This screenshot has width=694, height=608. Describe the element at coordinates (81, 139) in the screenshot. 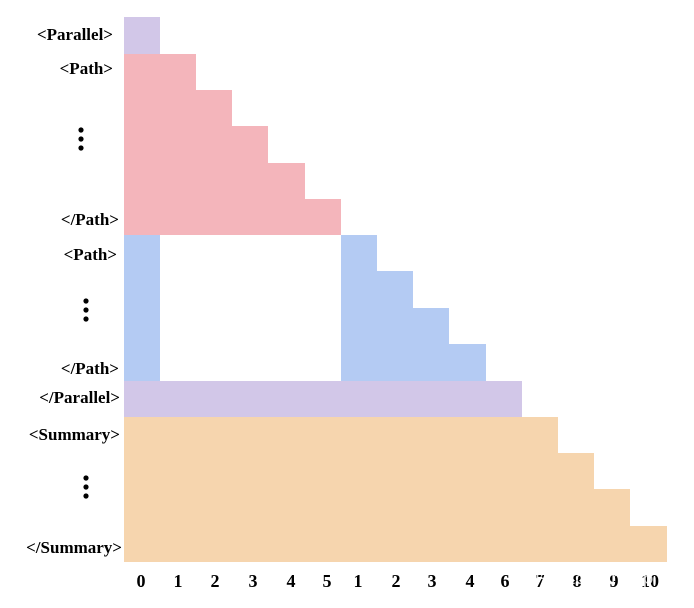

I see `ellipsis-path1` at that location.